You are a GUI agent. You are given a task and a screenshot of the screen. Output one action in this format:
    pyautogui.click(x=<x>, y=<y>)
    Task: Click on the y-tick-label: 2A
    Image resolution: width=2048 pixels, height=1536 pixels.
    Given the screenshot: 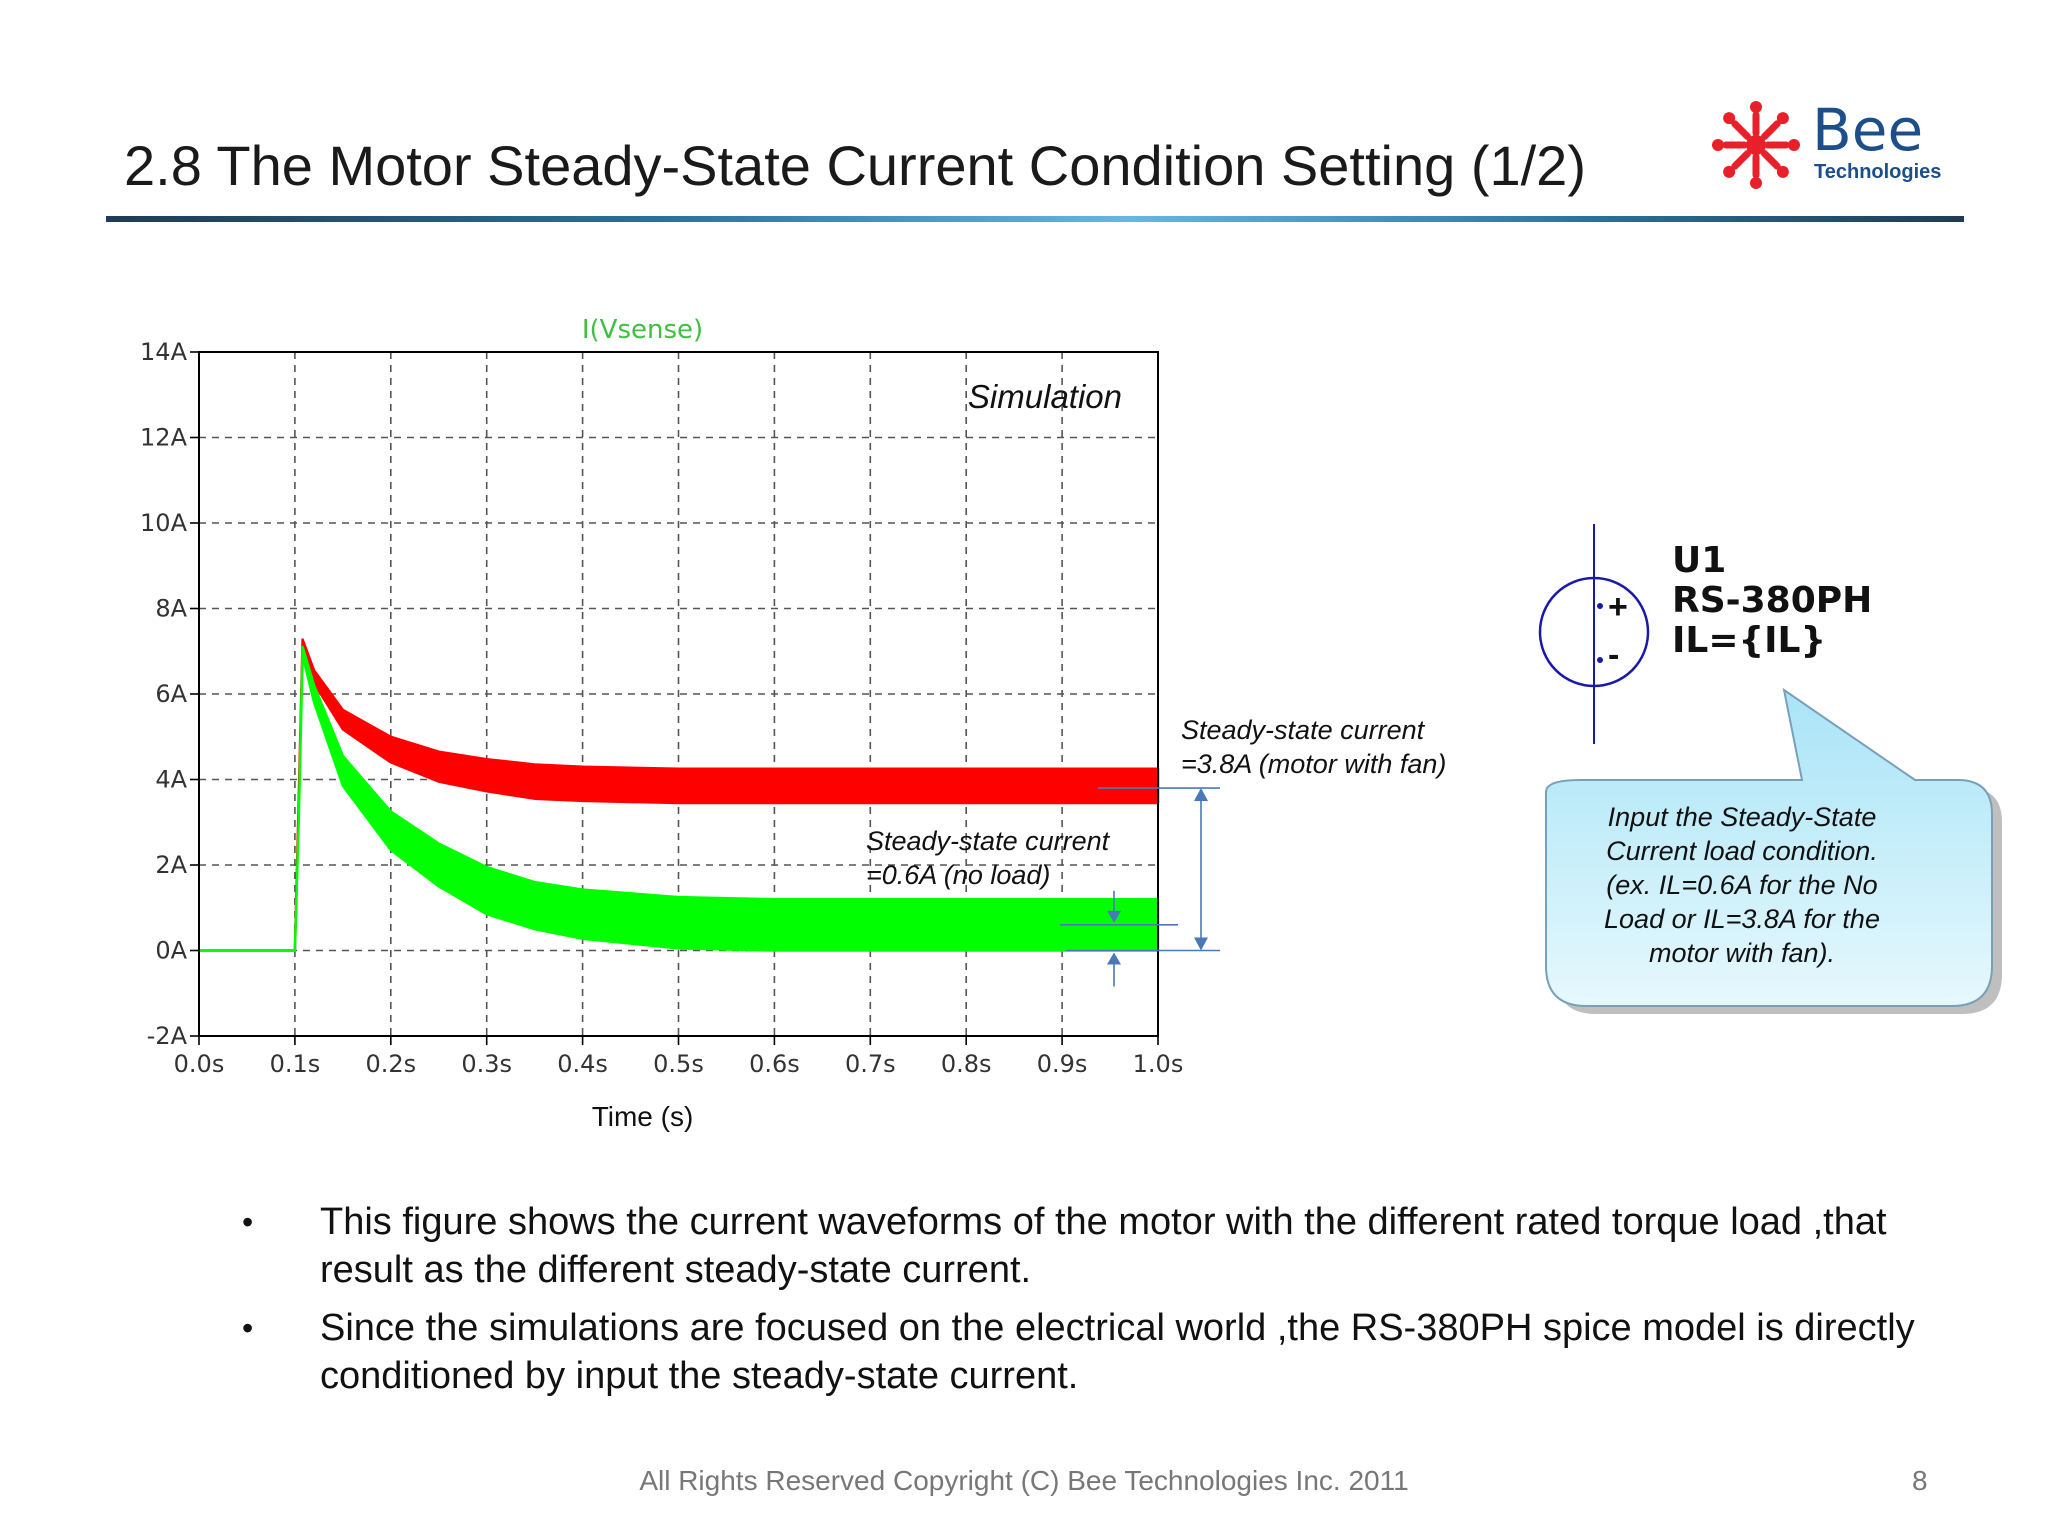 What is the action you would take?
    pyautogui.click(x=171, y=865)
    